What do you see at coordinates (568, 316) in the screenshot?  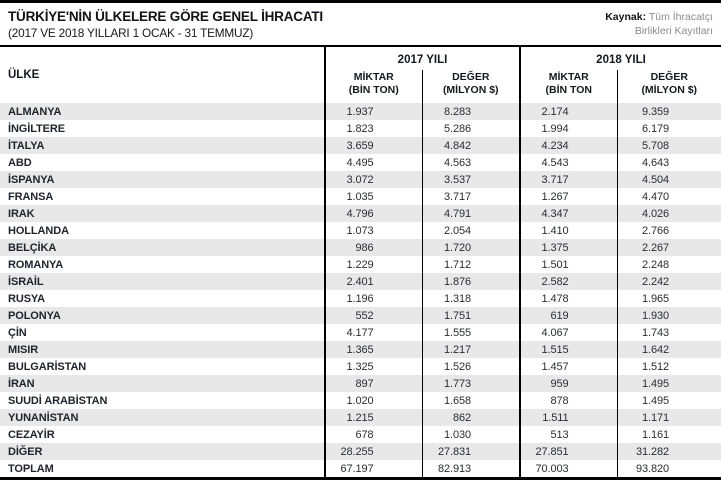 I see `value-cell: 619` at bounding box center [568, 316].